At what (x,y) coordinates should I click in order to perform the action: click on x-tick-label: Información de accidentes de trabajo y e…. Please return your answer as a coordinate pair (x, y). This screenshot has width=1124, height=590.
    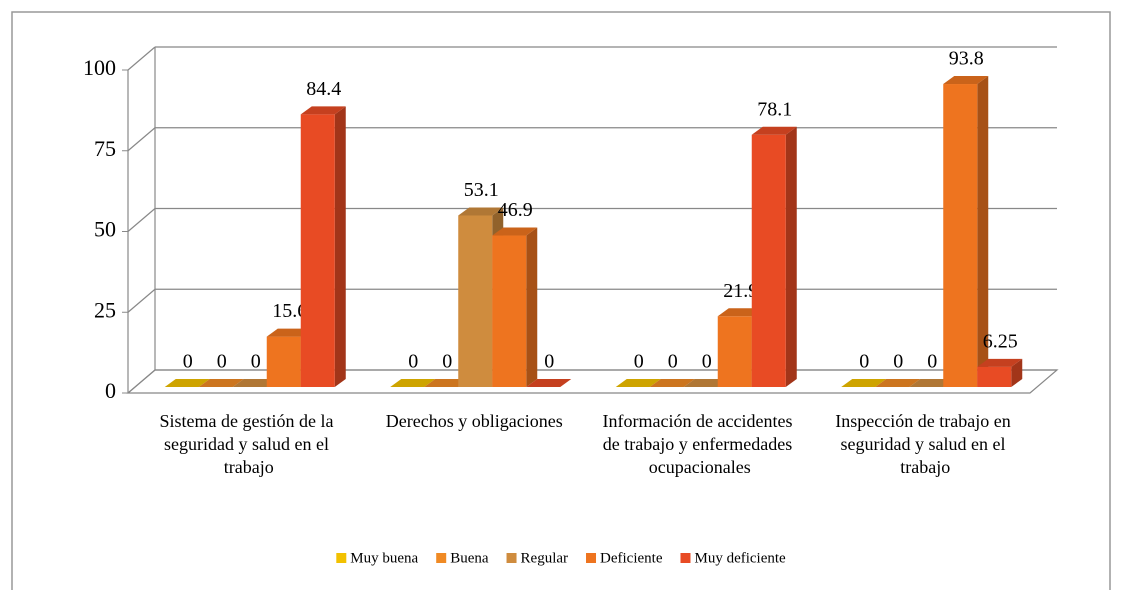
    Looking at the image, I should click on (700, 444).